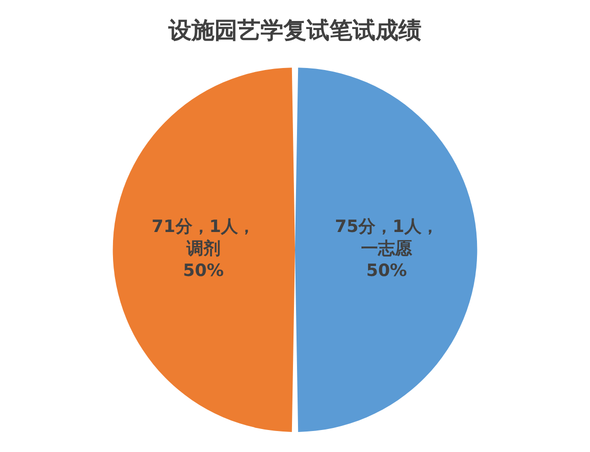  What do you see at coordinates (295, 31) in the screenshot?
I see `chart-title: 设施园艺学复试笔试成绩` at bounding box center [295, 31].